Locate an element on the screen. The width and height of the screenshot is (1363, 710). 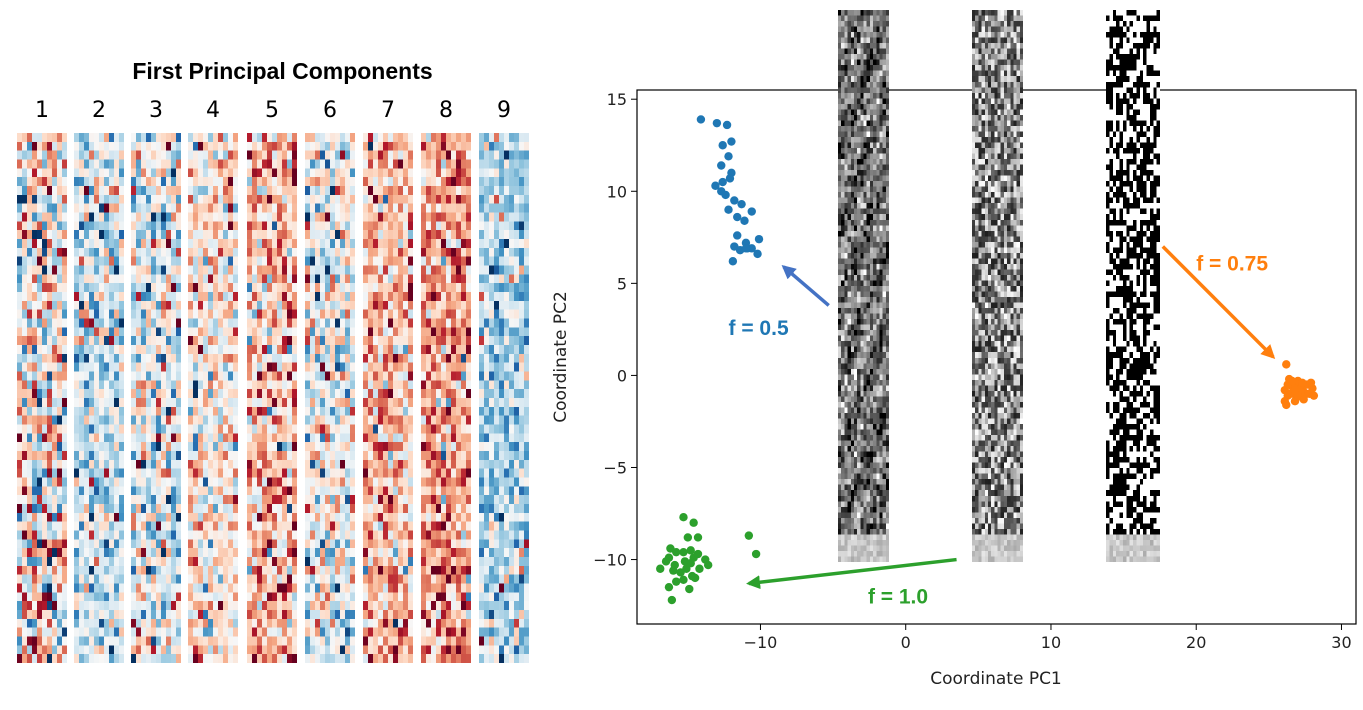
inset-image-binary is located at coordinates (1133, 286).